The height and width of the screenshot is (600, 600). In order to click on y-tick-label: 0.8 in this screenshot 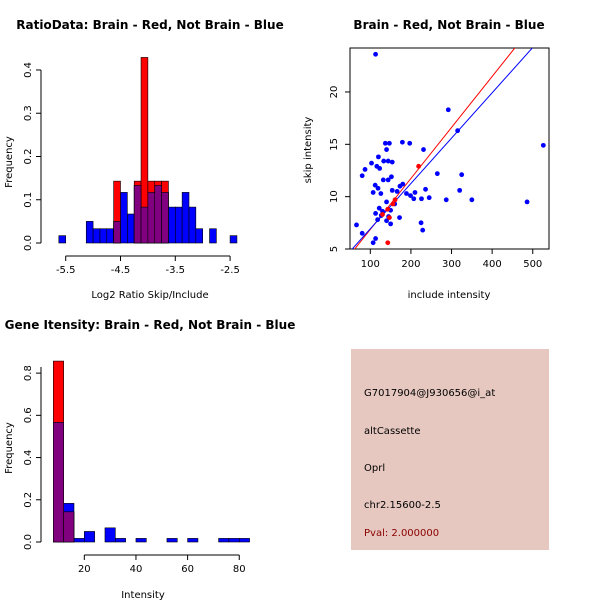, I will do `click(28, 373)`.